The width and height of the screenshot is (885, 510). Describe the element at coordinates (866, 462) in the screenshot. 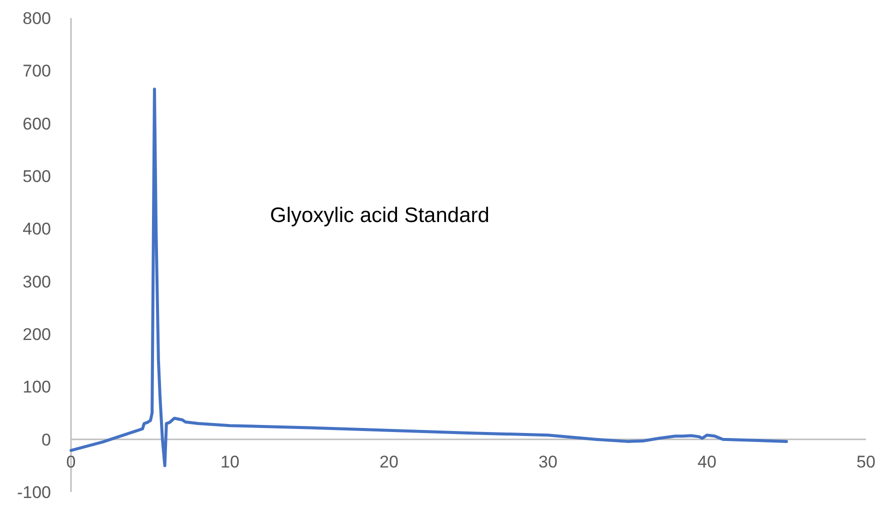

I see `x-tick-label: 50` at that location.